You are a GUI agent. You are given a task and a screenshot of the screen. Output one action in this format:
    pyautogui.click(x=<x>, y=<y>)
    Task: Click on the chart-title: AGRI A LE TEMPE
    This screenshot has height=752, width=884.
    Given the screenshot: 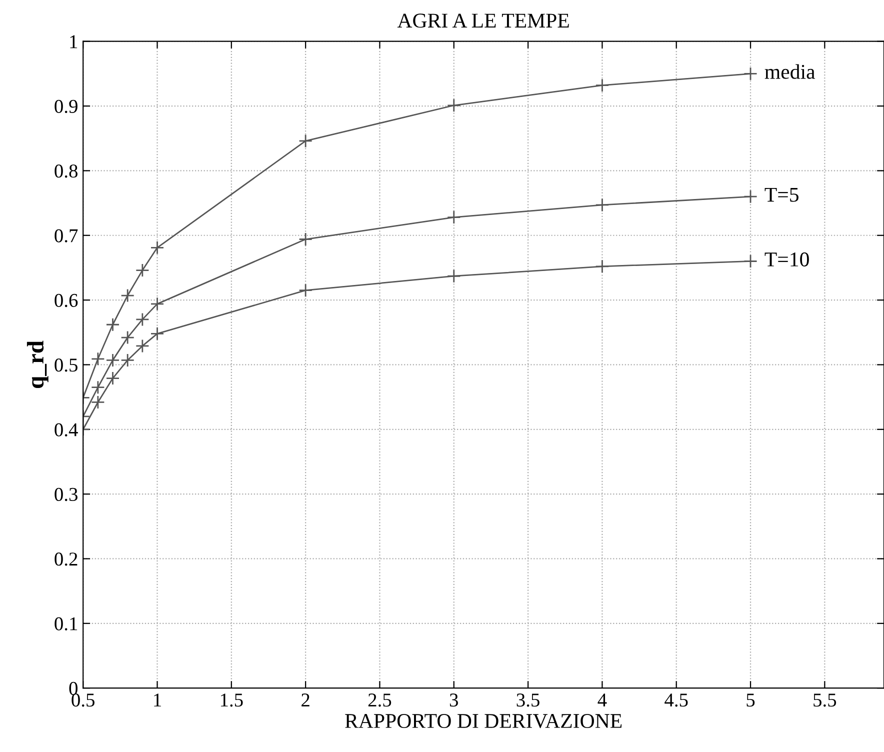 What is the action you would take?
    pyautogui.click(x=483, y=21)
    